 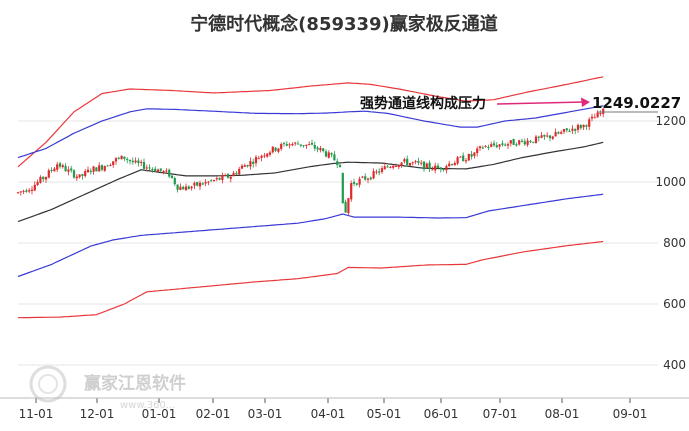 I want to click on x-tick-label-05-01: 05-01, so click(x=384, y=414).